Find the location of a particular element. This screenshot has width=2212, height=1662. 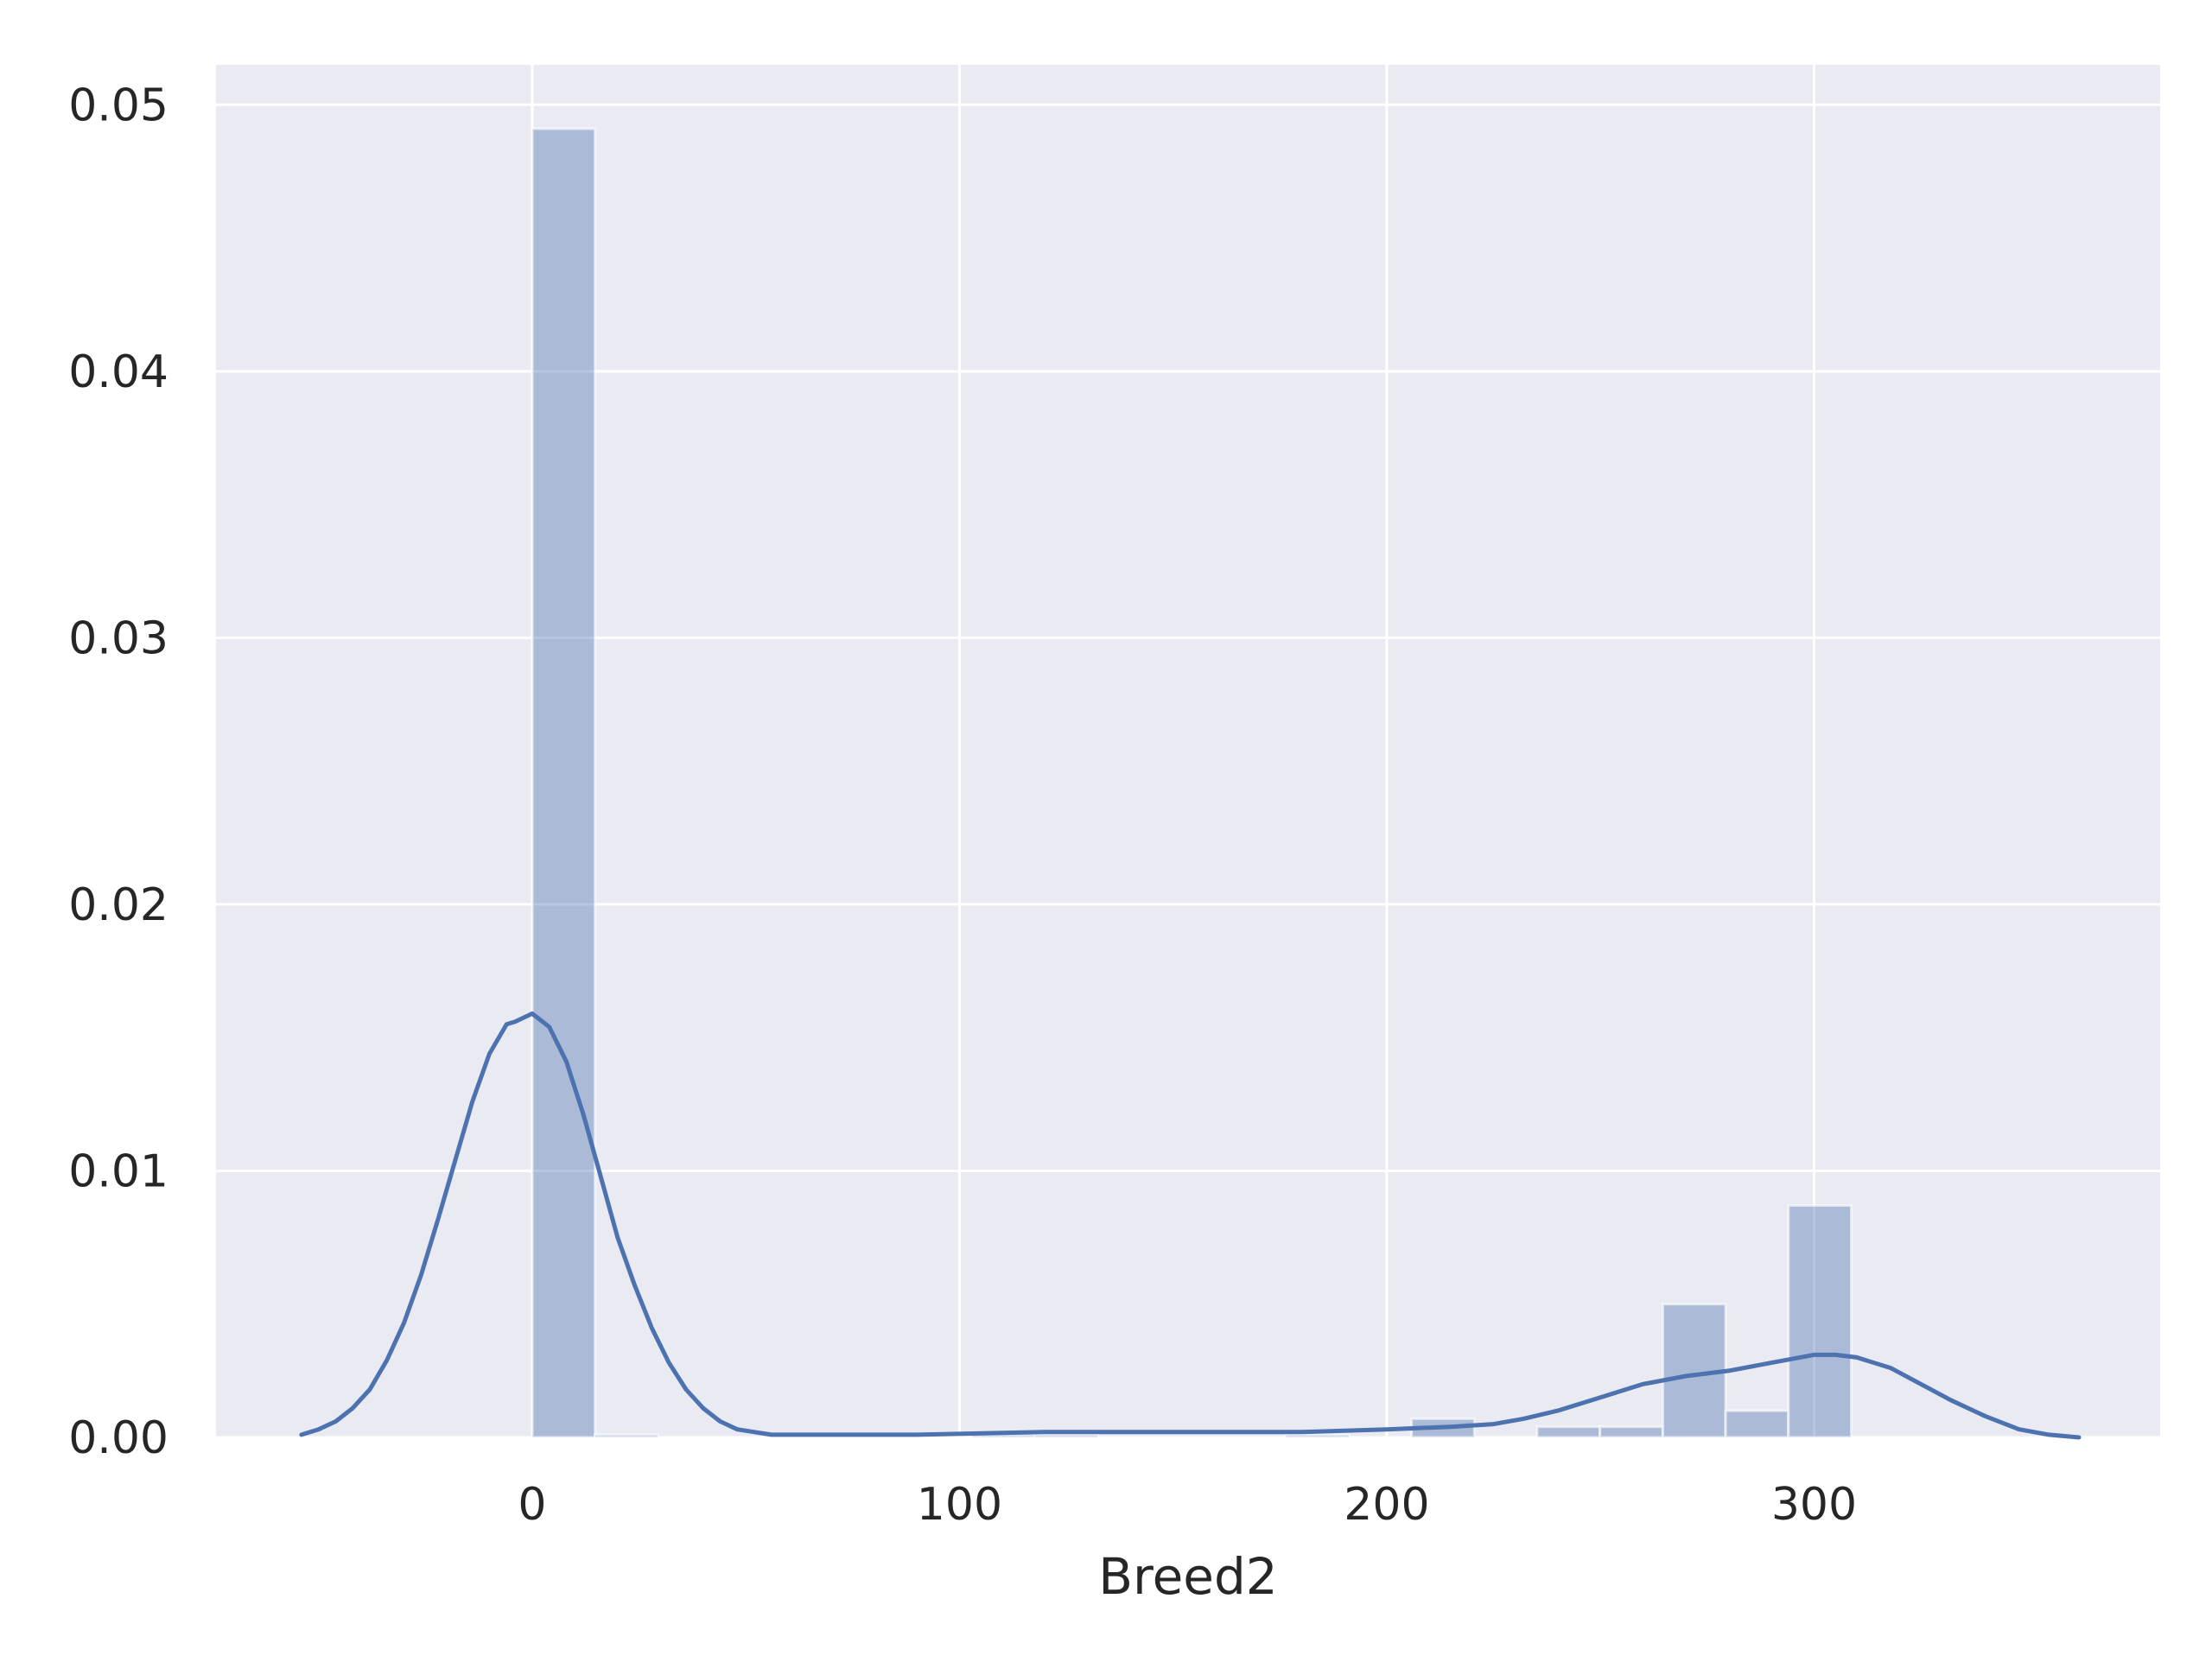

y-tick-label: 0.04 is located at coordinates (118, 372).